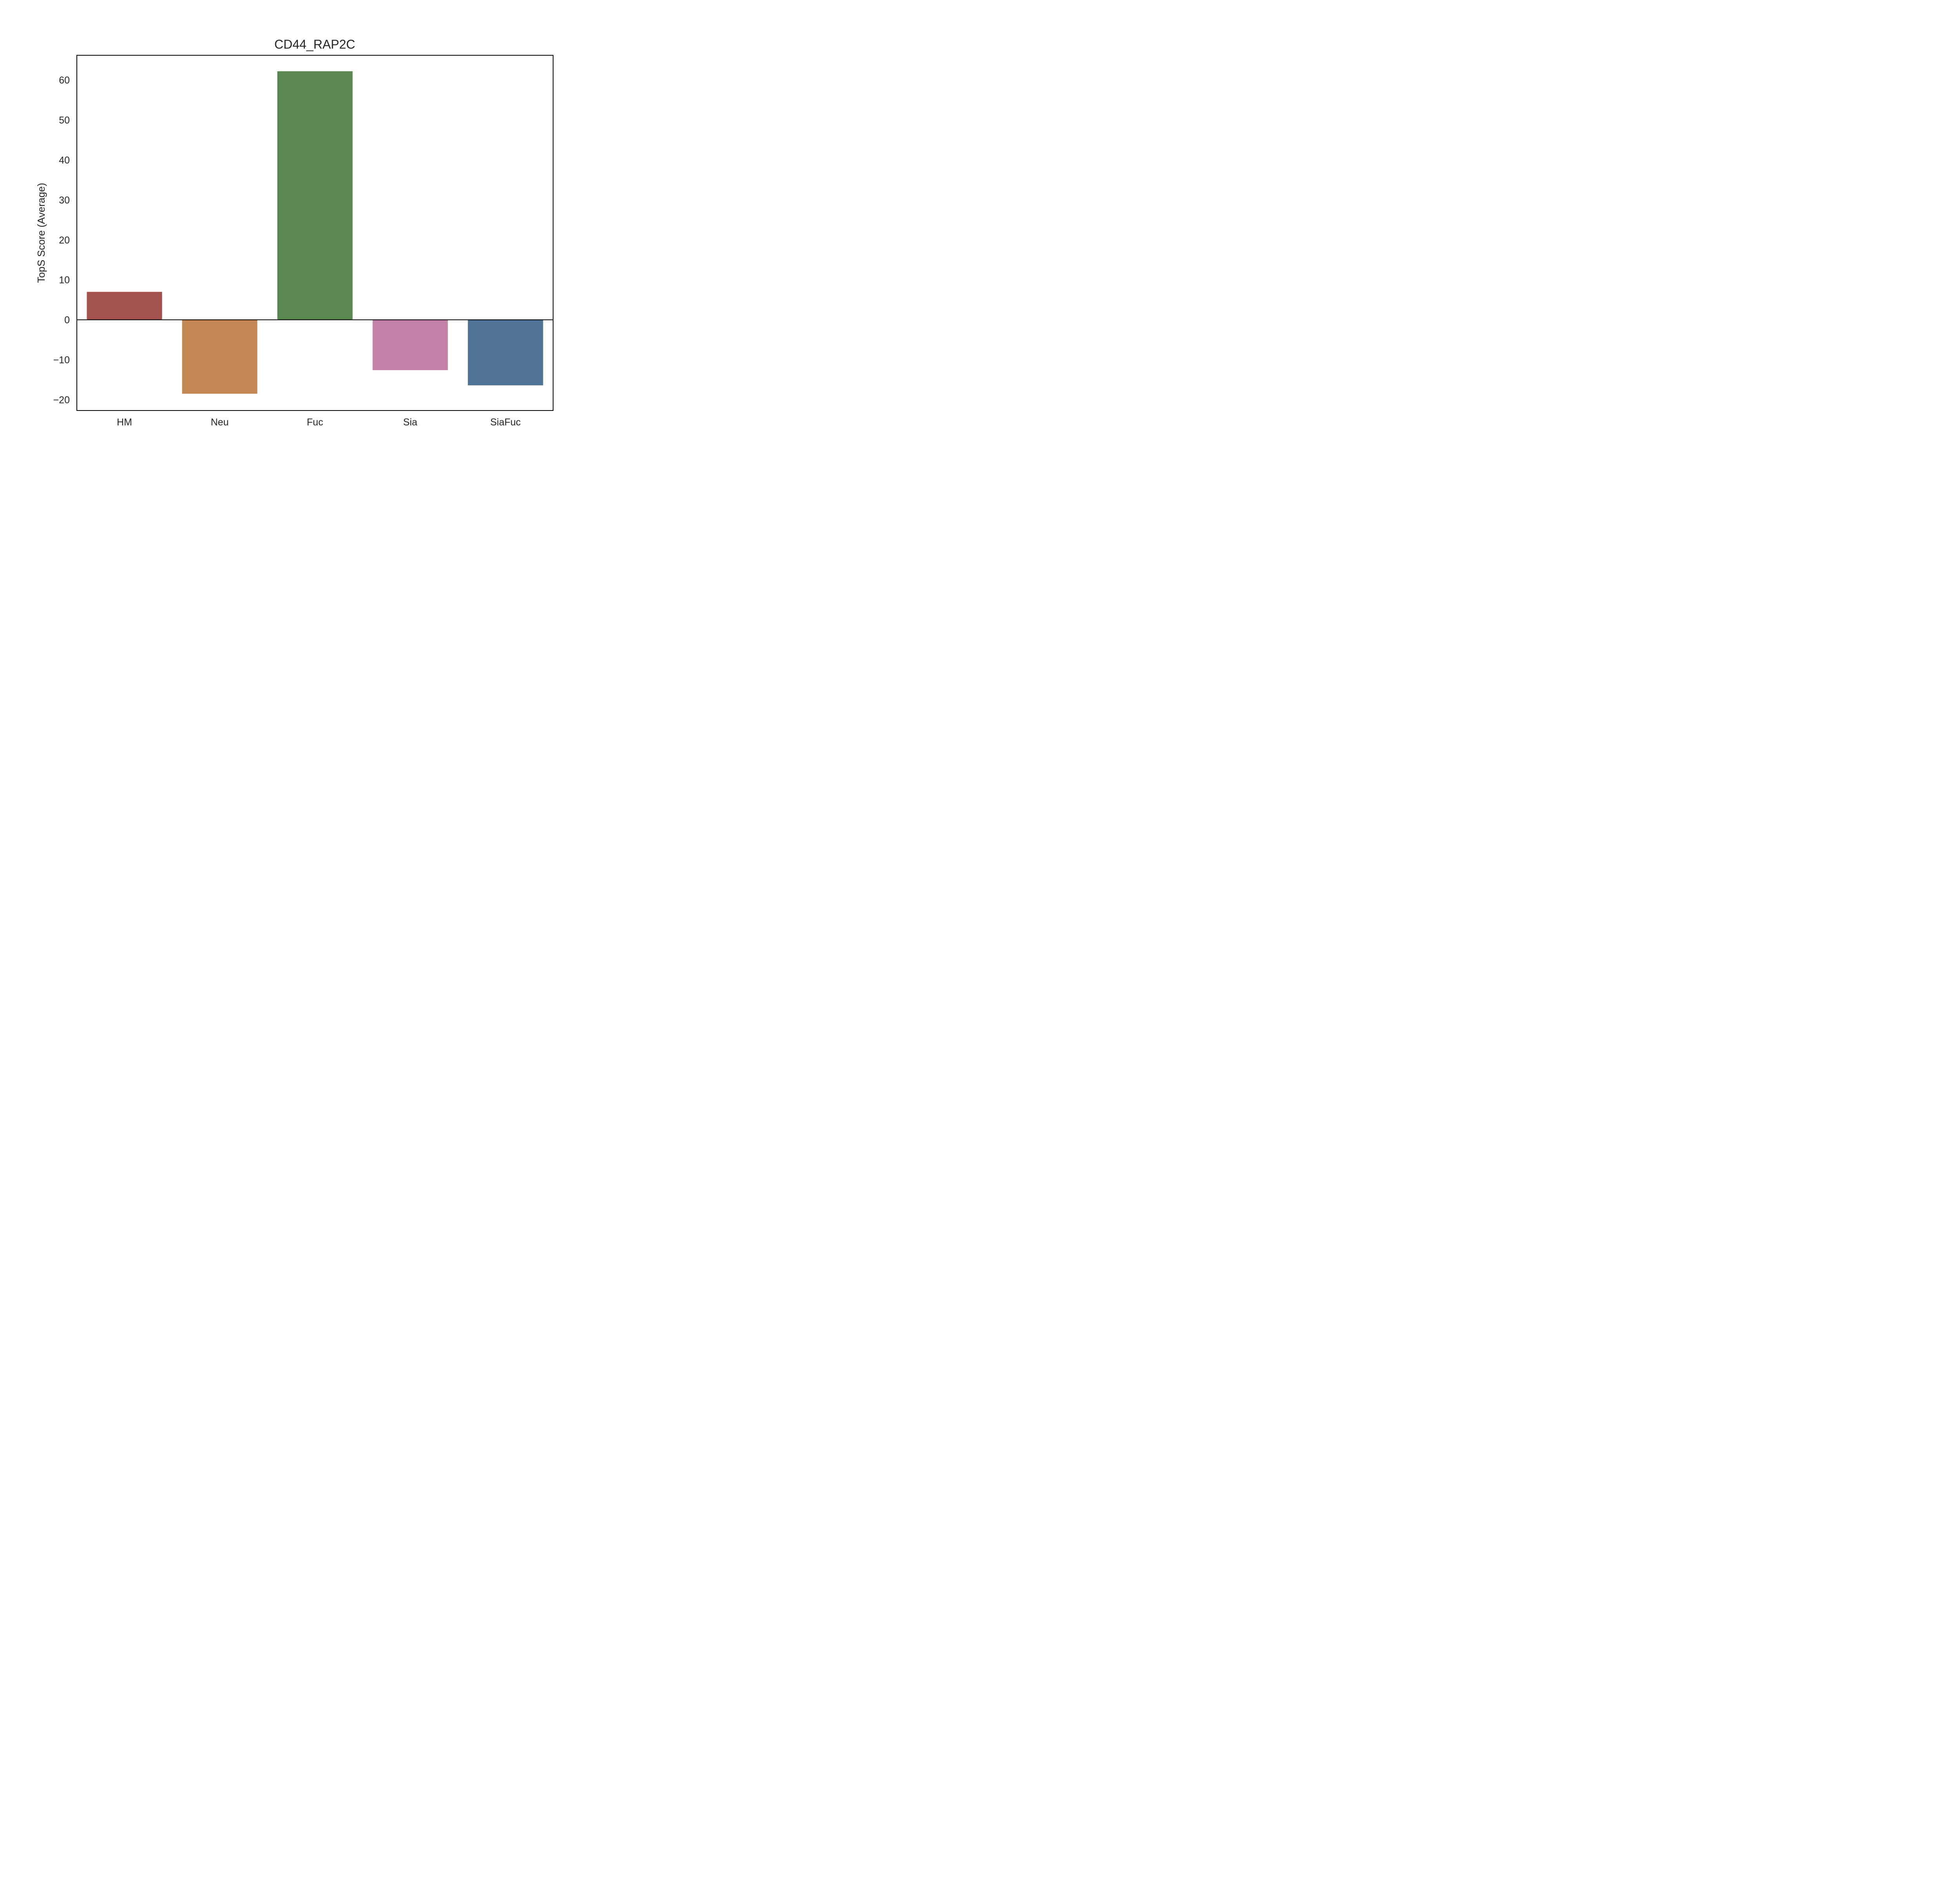 The image size is (1960, 1882). I want to click on bar-hm, so click(124, 306).